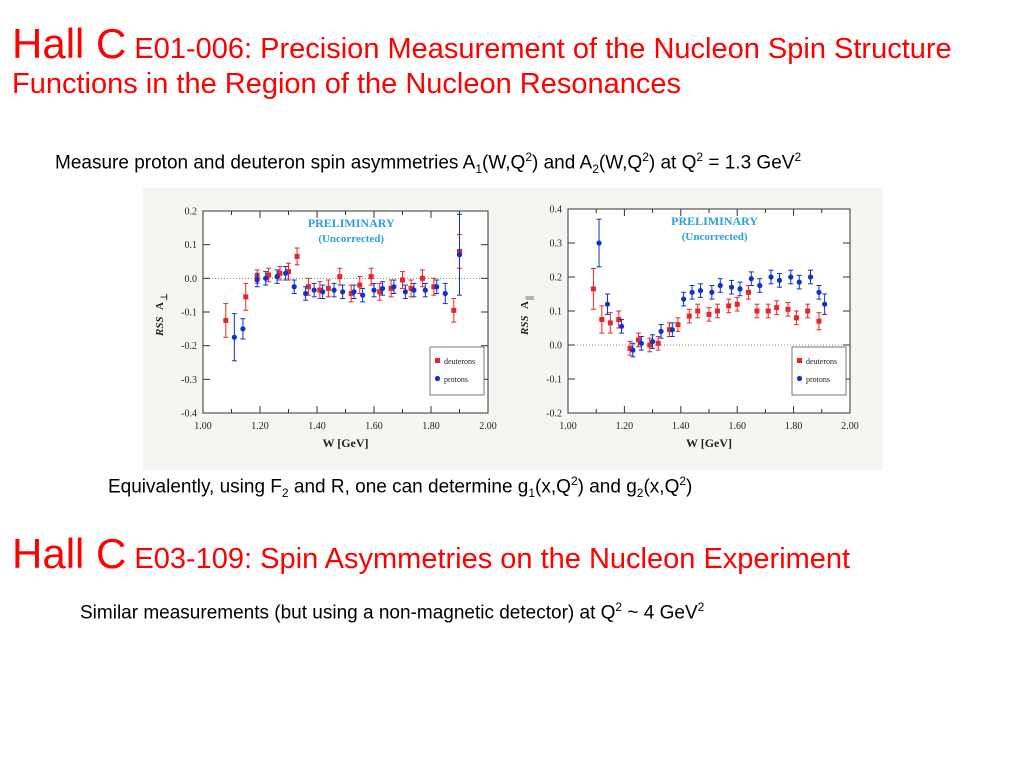 This screenshot has height=768, width=1024. Describe the element at coordinates (285, 493) in the screenshot. I see `subscript: 2` at that location.